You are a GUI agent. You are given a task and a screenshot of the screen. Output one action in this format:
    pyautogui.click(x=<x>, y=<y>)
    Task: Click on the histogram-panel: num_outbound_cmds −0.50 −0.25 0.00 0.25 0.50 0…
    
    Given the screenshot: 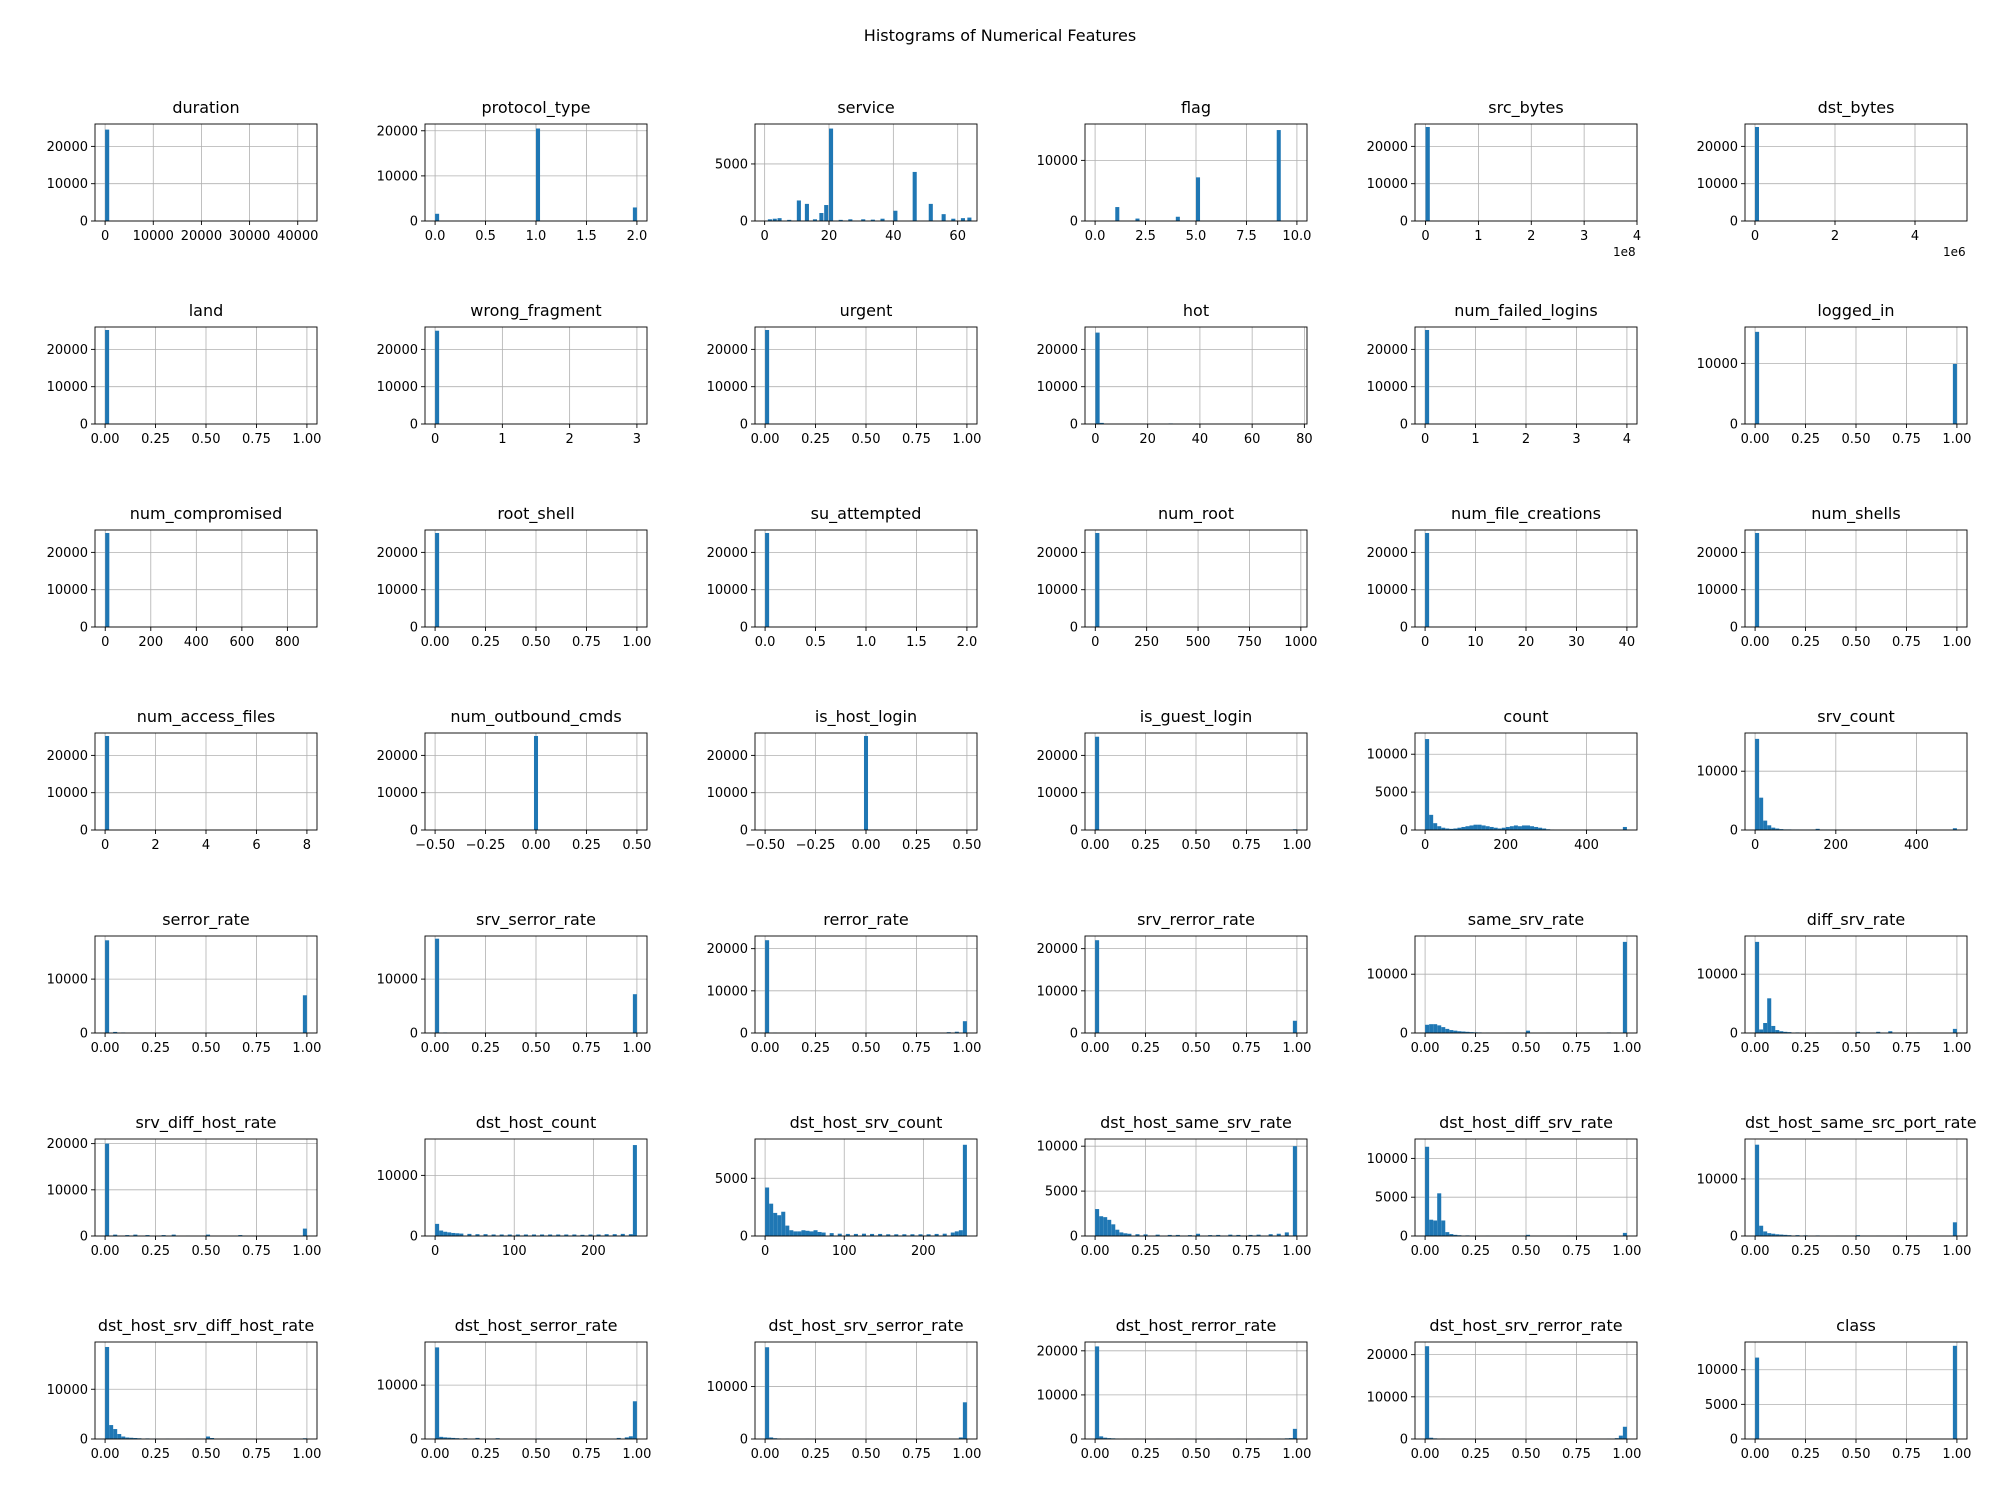 What is the action you would take?
    pyautogui.click(x=495, y=782)
    